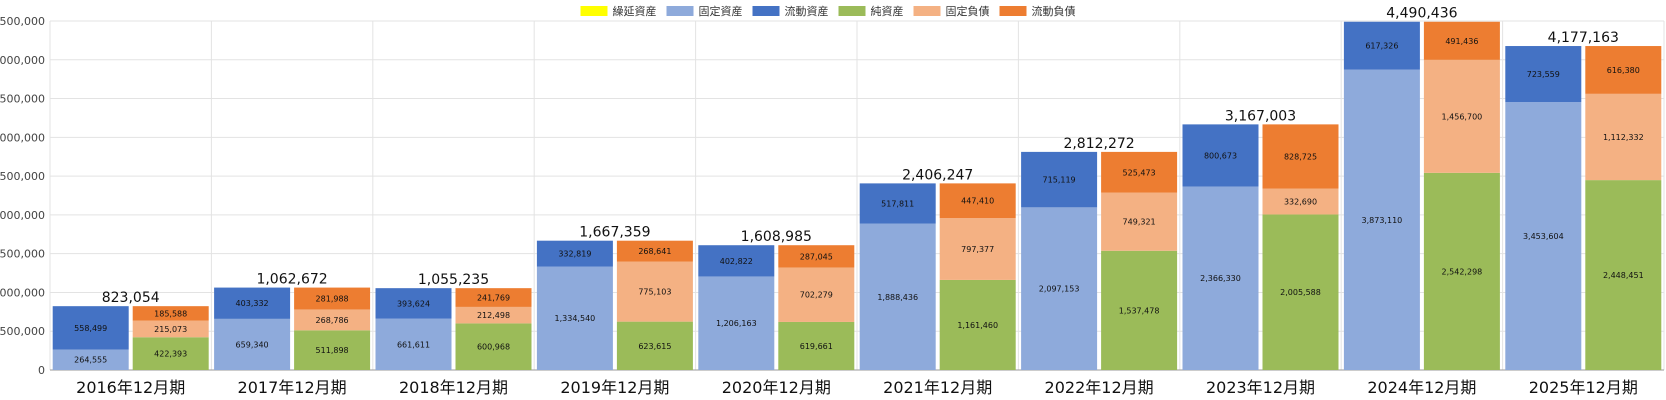 This screenshot has height=400, width=1666. What do you see at coordinates (1260, 116) in the screenshot?
I see `total-label: 3,167,003` at bounding box center [1260, 116].